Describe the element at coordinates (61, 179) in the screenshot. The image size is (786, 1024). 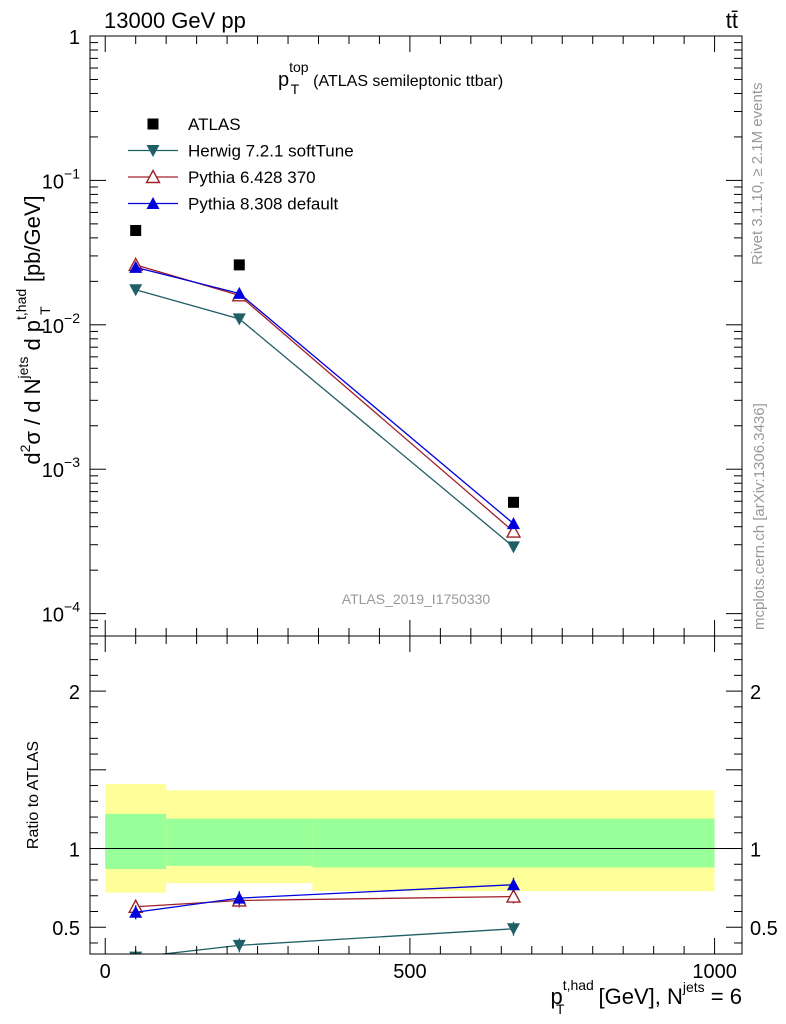
I see `main-y-tick-label: 10⁻¹` at that location.